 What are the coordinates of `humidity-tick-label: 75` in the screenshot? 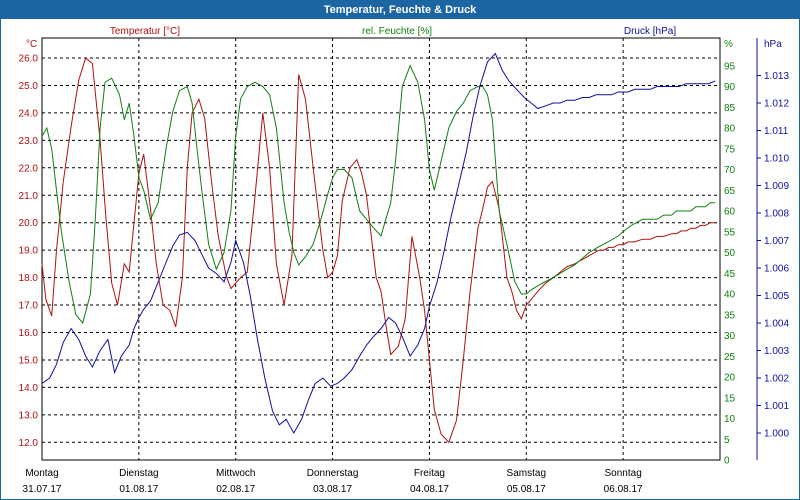 It's located at (730, 149).